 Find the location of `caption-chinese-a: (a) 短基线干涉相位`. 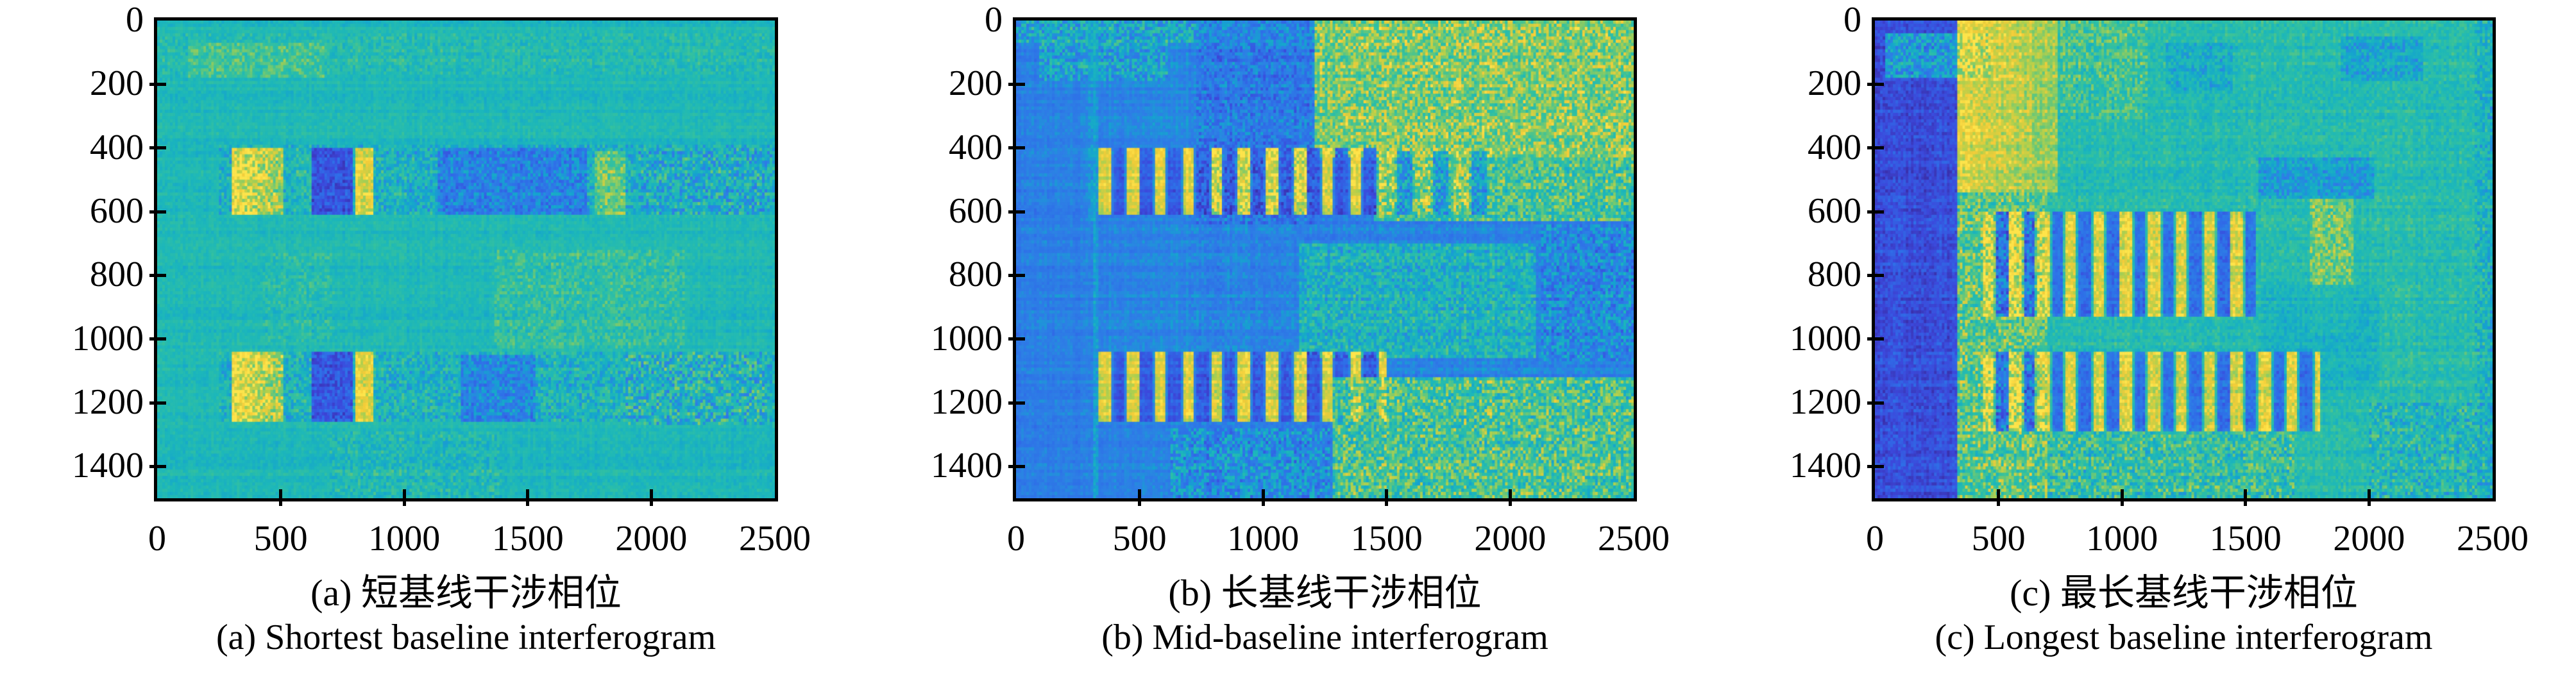

caption-chinese-a: (a) 短基线干涉相位 is located at coordinates (466, 593).